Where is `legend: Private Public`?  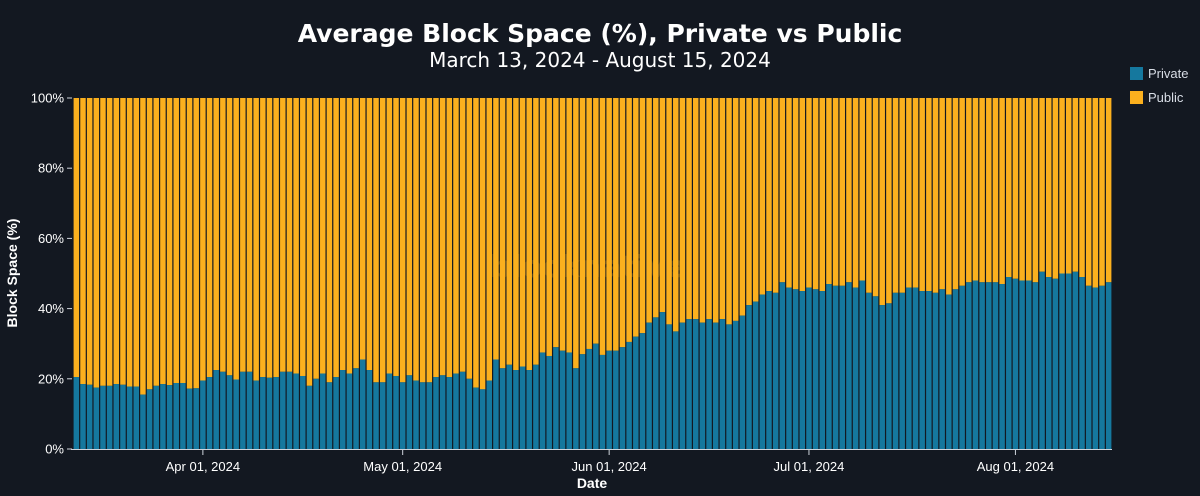 legend: Private Public is located at coordinates (1159, 85).